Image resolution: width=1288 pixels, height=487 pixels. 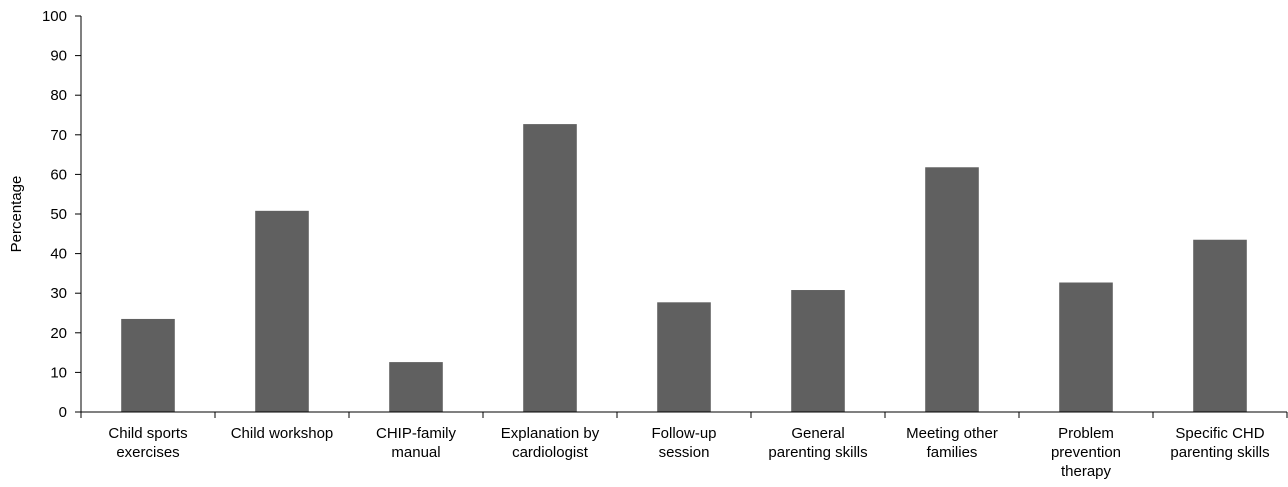 I want to click on x-category-label: Problem prevention therapy, so click(x=1086, y=452).